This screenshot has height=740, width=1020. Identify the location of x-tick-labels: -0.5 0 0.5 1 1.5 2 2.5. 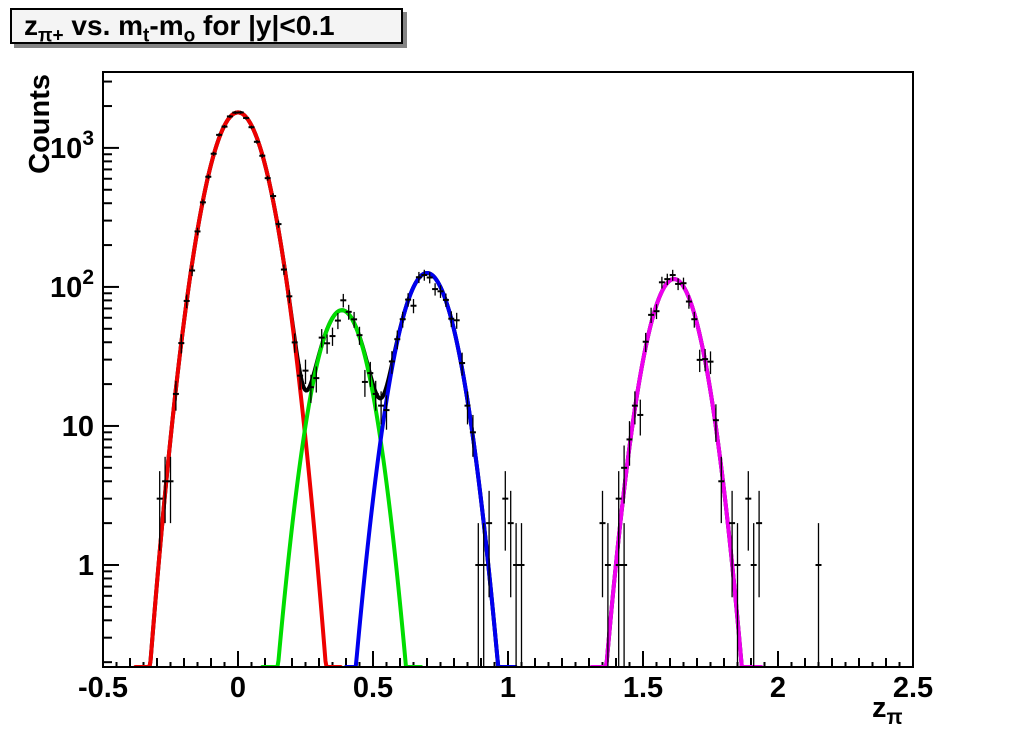
(505, 688).